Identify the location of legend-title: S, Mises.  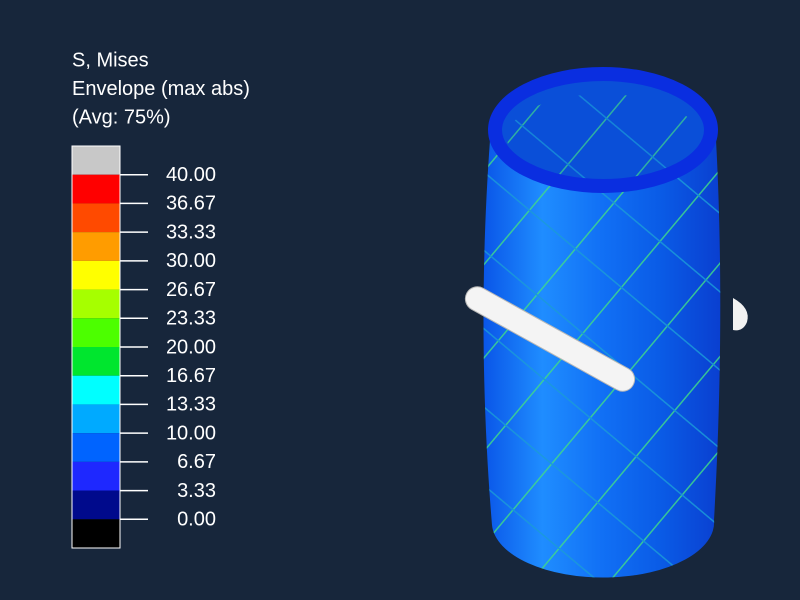
(110, 60).